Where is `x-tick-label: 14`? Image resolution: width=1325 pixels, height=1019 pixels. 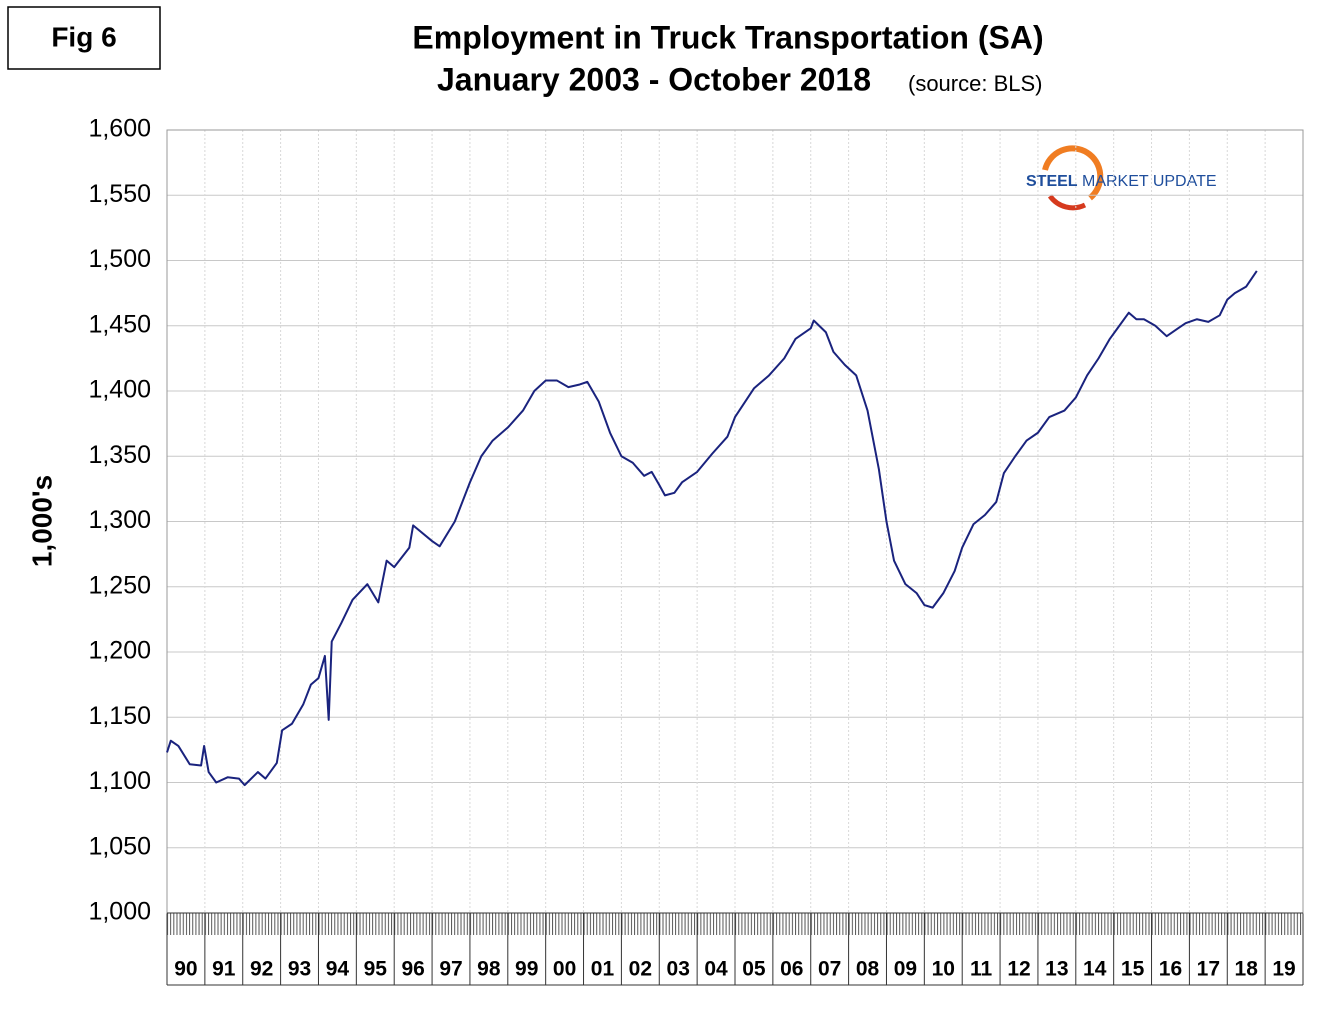 x-tick-label: 14 is located at coordinates (1095, 969).